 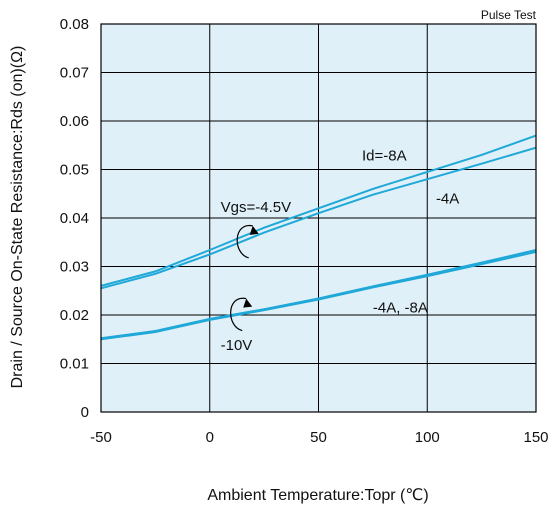 I want to click on y-tick-label: 0.06, so click(x=74, y=121).